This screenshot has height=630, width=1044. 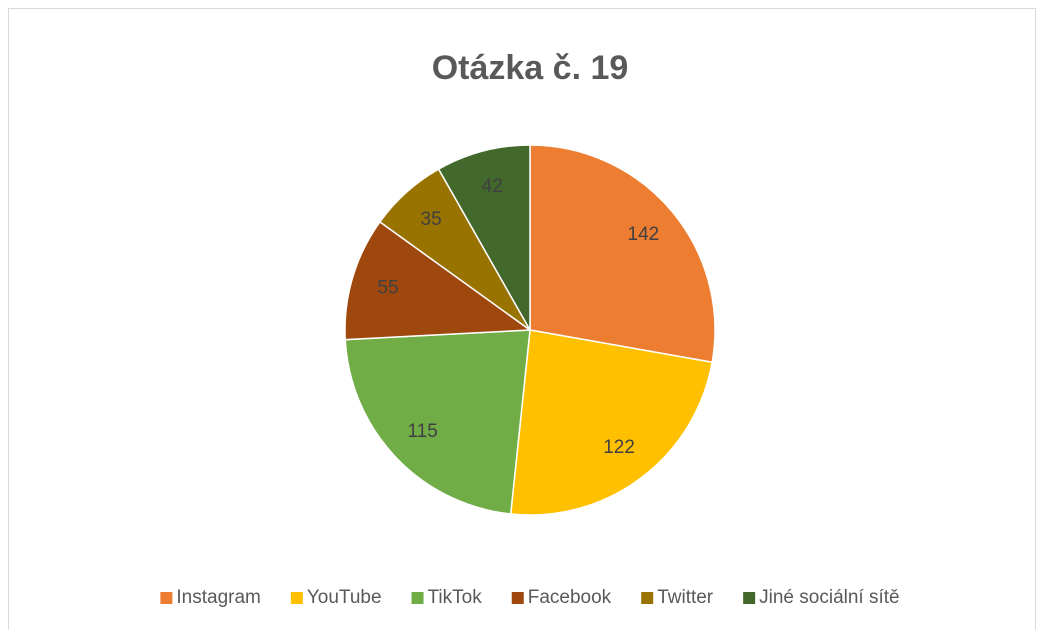 What do you see at coordinates (344, 597) in the screenshot?
I see `legend-label: YouTube` at bounding box center [344, 597].